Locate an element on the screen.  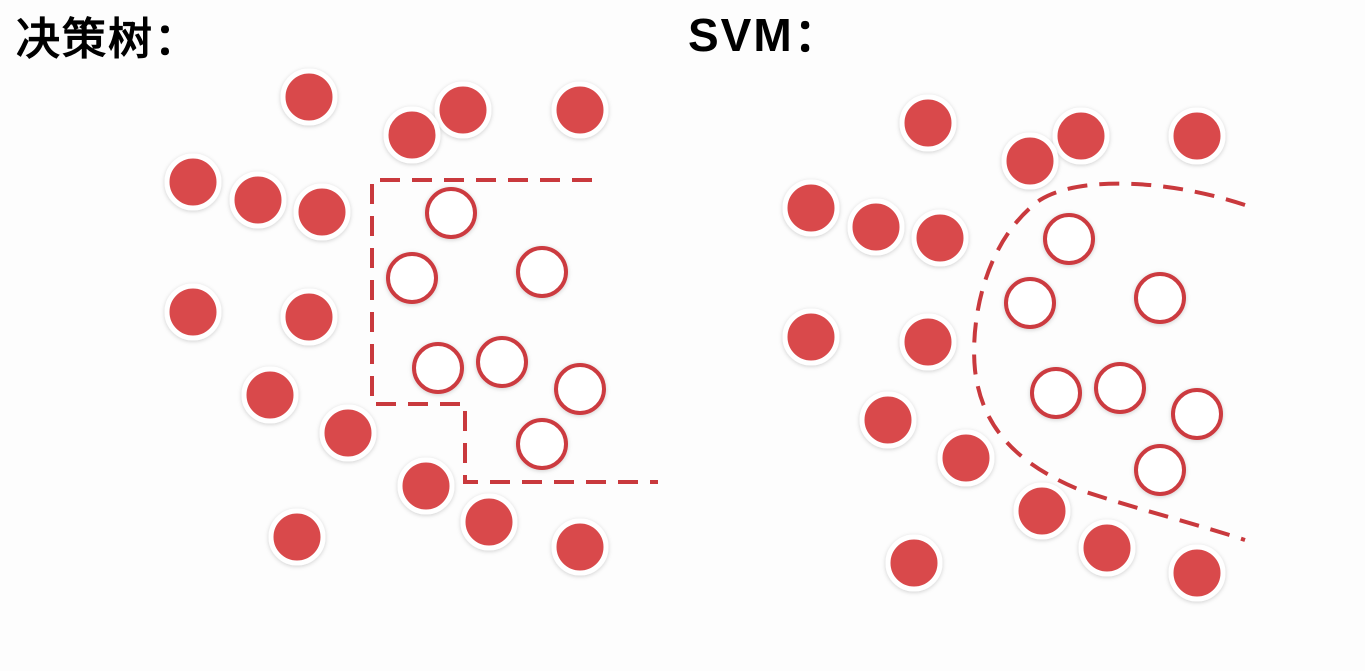
svm-title: SVM： is located at coordinates (765, 35).